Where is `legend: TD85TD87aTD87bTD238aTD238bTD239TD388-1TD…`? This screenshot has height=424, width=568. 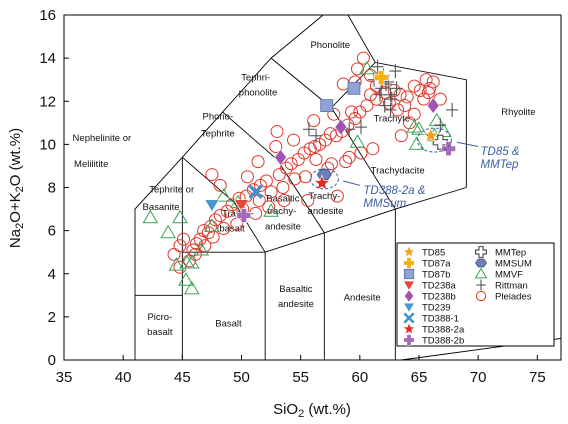 legend: TD85TD87aTD87bTD238aTD238bTD239TD388-1TD… is located at coordinates (475, 294).